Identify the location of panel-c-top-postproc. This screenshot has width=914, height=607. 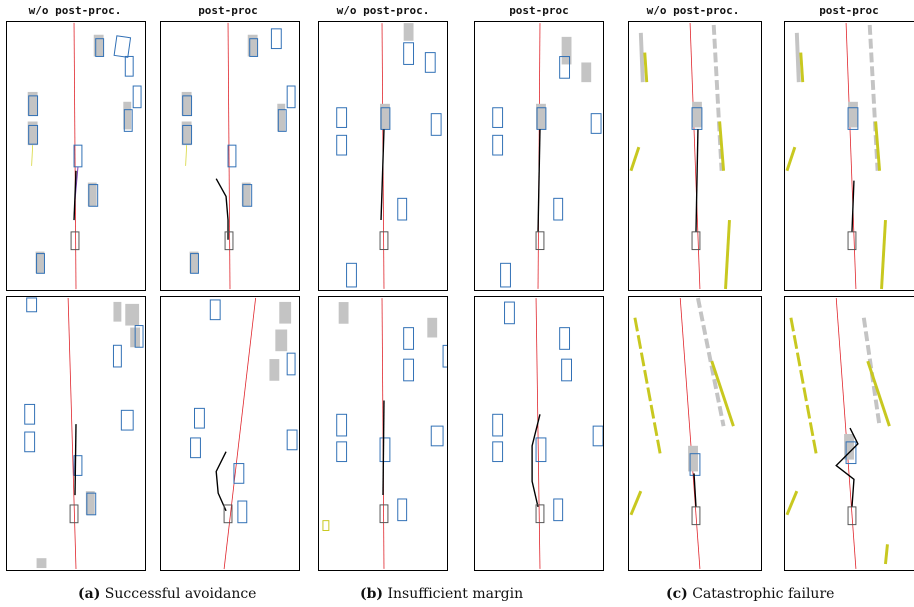
(849, 156).